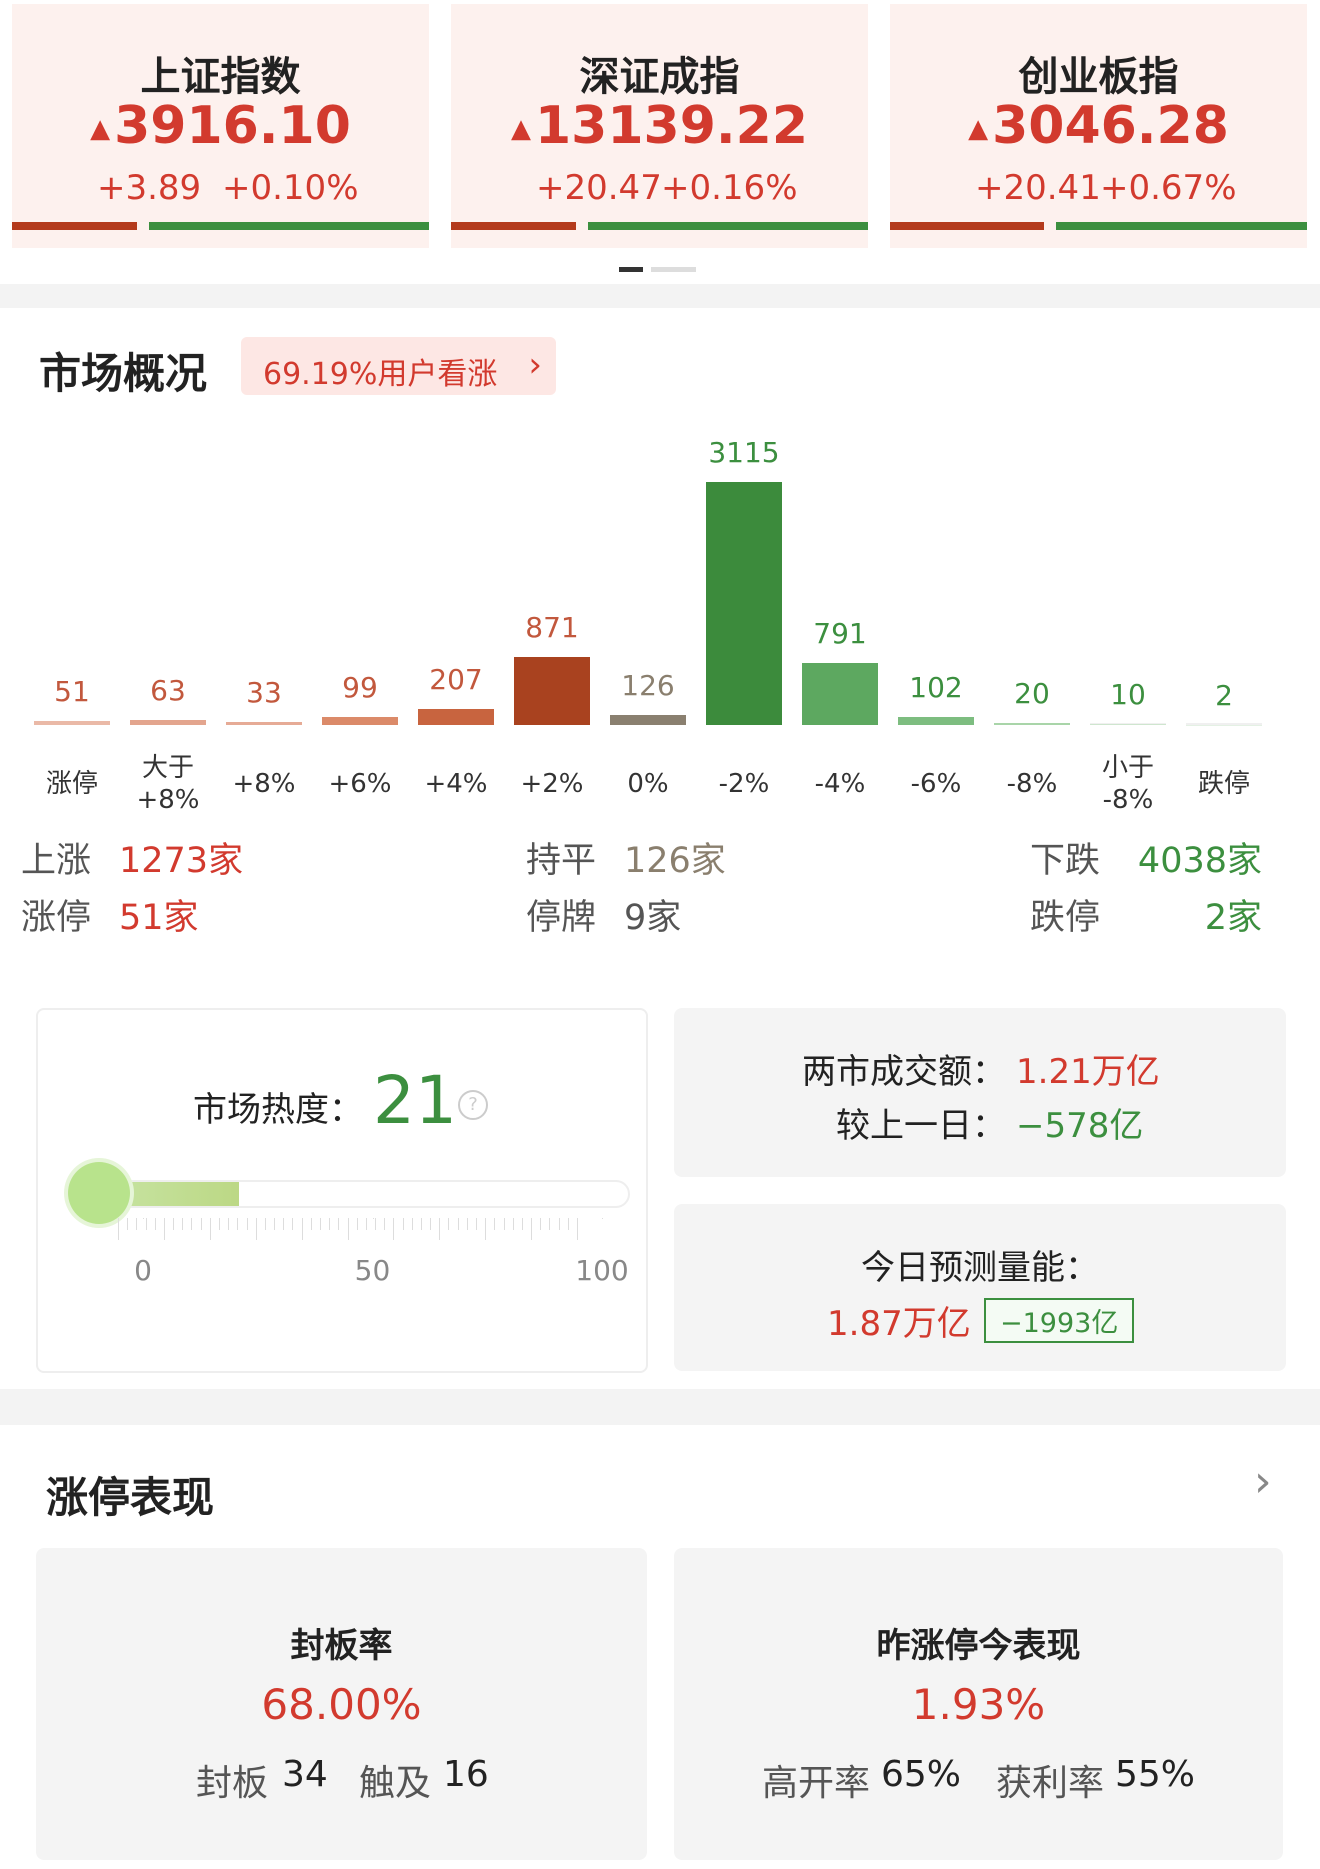 The width and height of the screenshot is (1320, 1869). I want to click on bar-category: -6%, so click(936, 784).